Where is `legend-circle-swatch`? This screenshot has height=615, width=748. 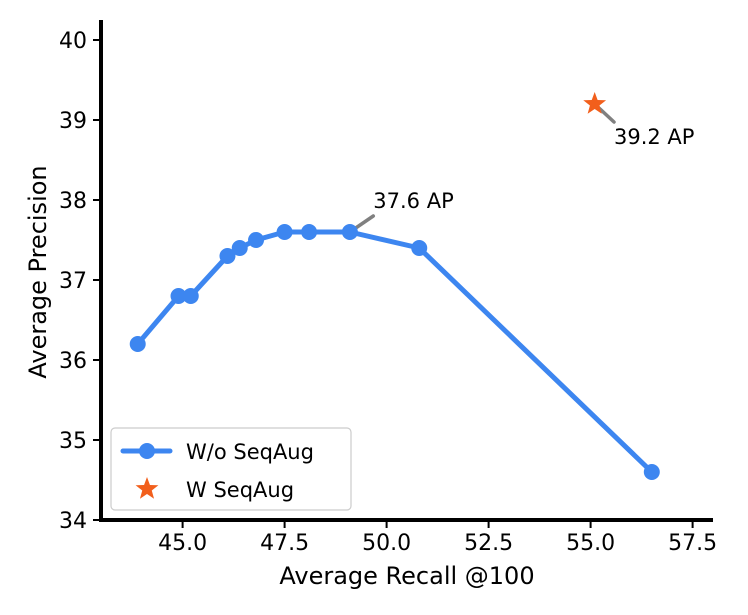
legend-circle-swatch is located at coordinates (147, 451).